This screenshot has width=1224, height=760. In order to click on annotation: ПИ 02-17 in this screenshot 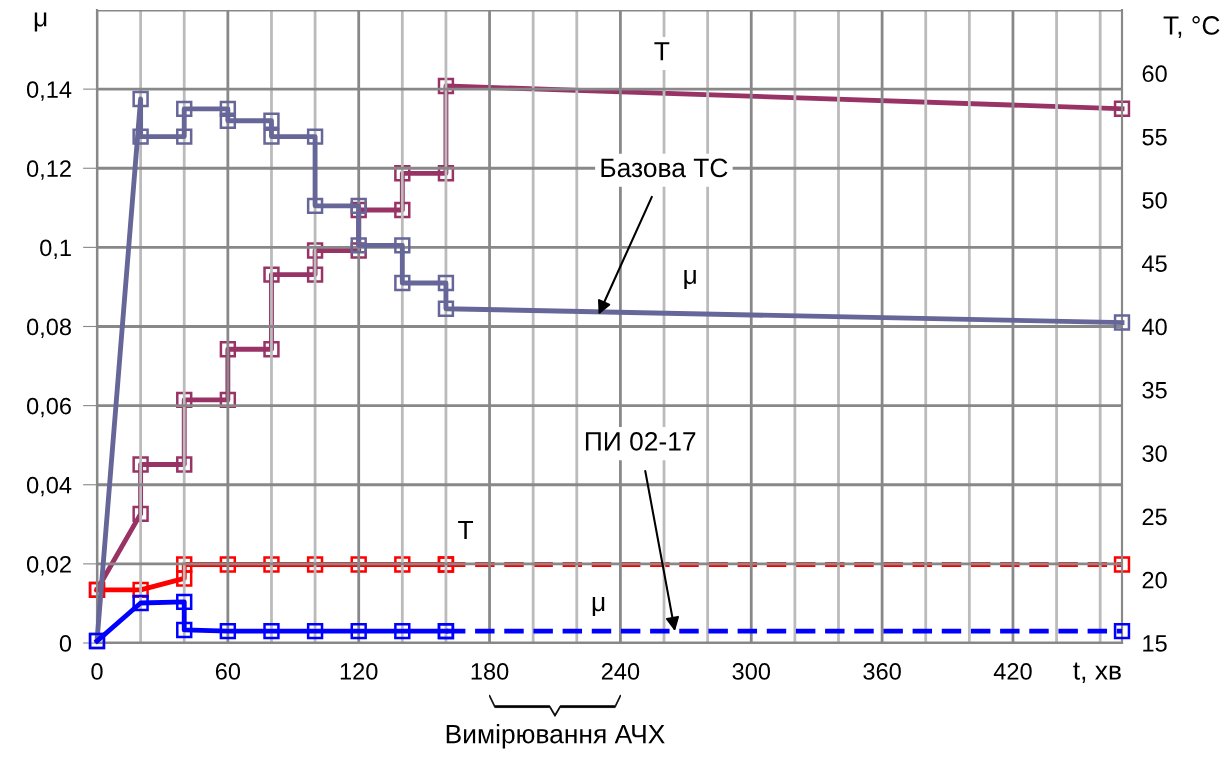, I will do `click(640, 441)`.